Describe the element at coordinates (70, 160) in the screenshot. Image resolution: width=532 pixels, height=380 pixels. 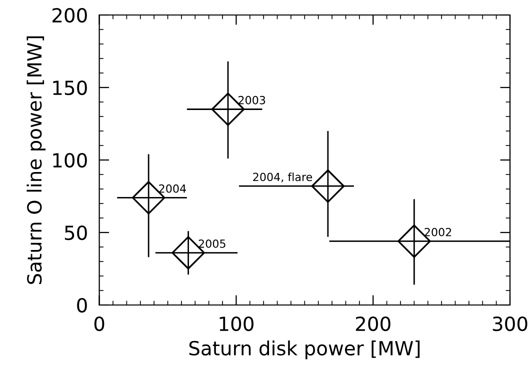
I see `y-tick-label: 100` at that location.